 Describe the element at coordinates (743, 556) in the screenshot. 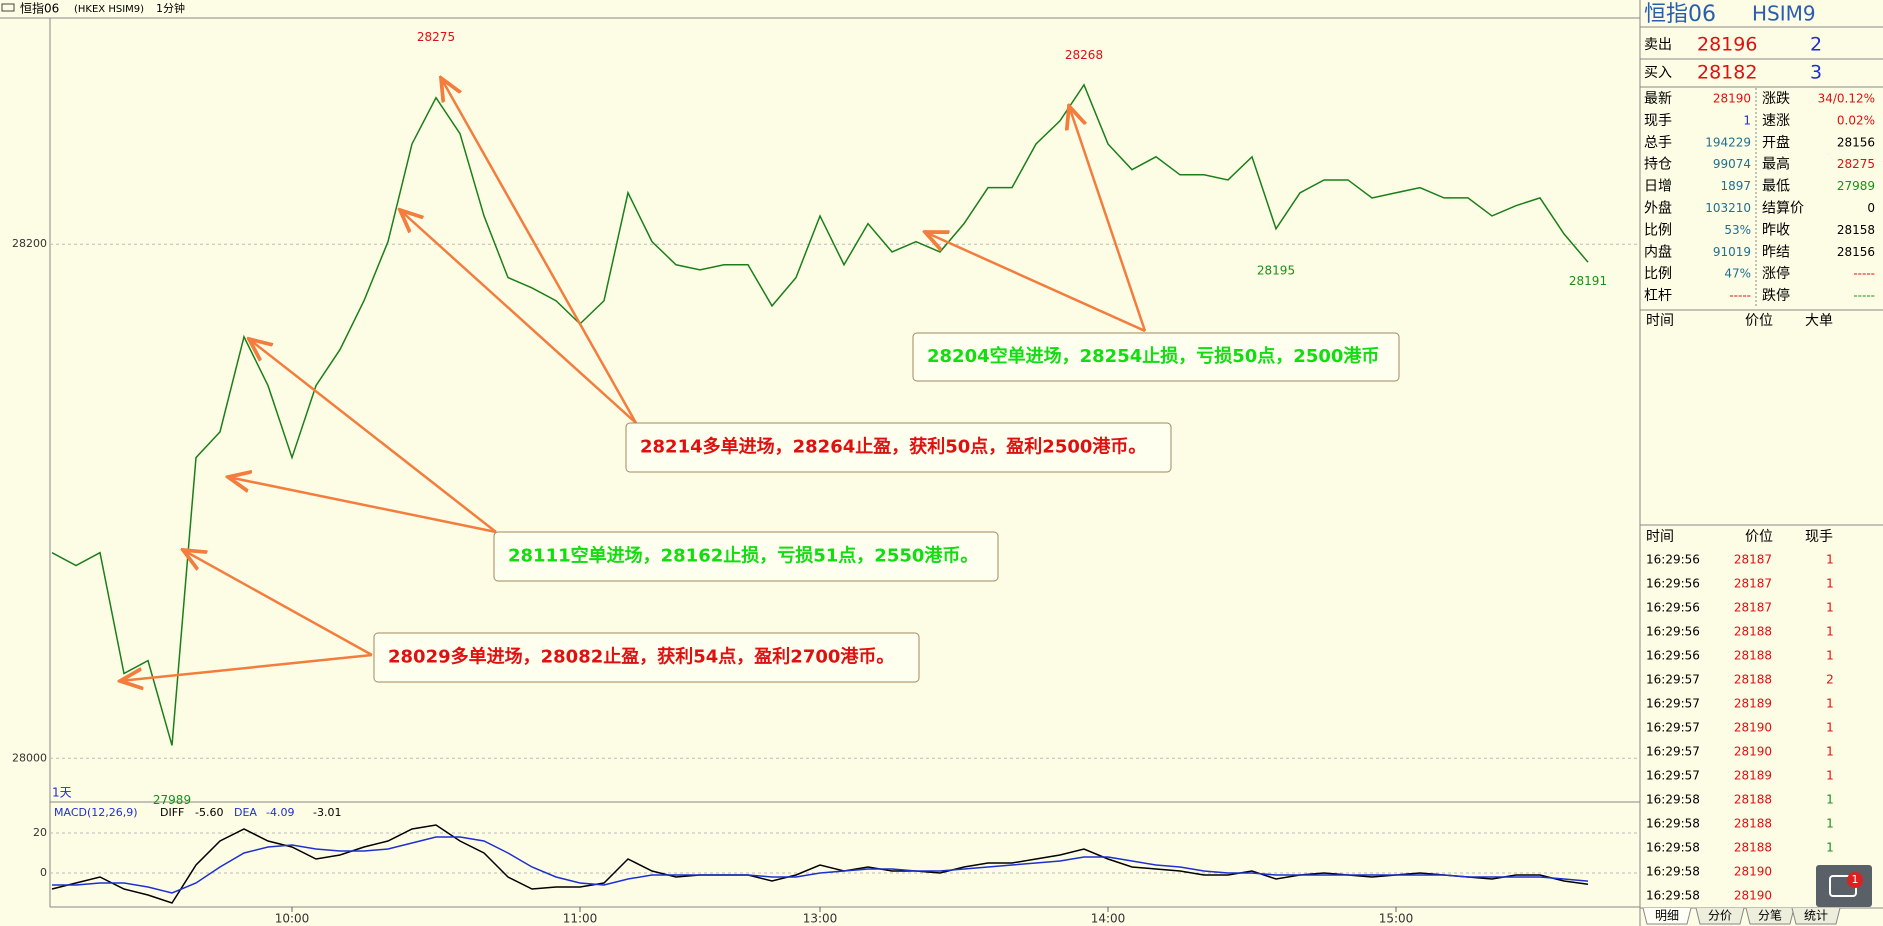

I see `annotation-text: 28111空单进场，28162止损，亏损51点，2550港币。` at that location.